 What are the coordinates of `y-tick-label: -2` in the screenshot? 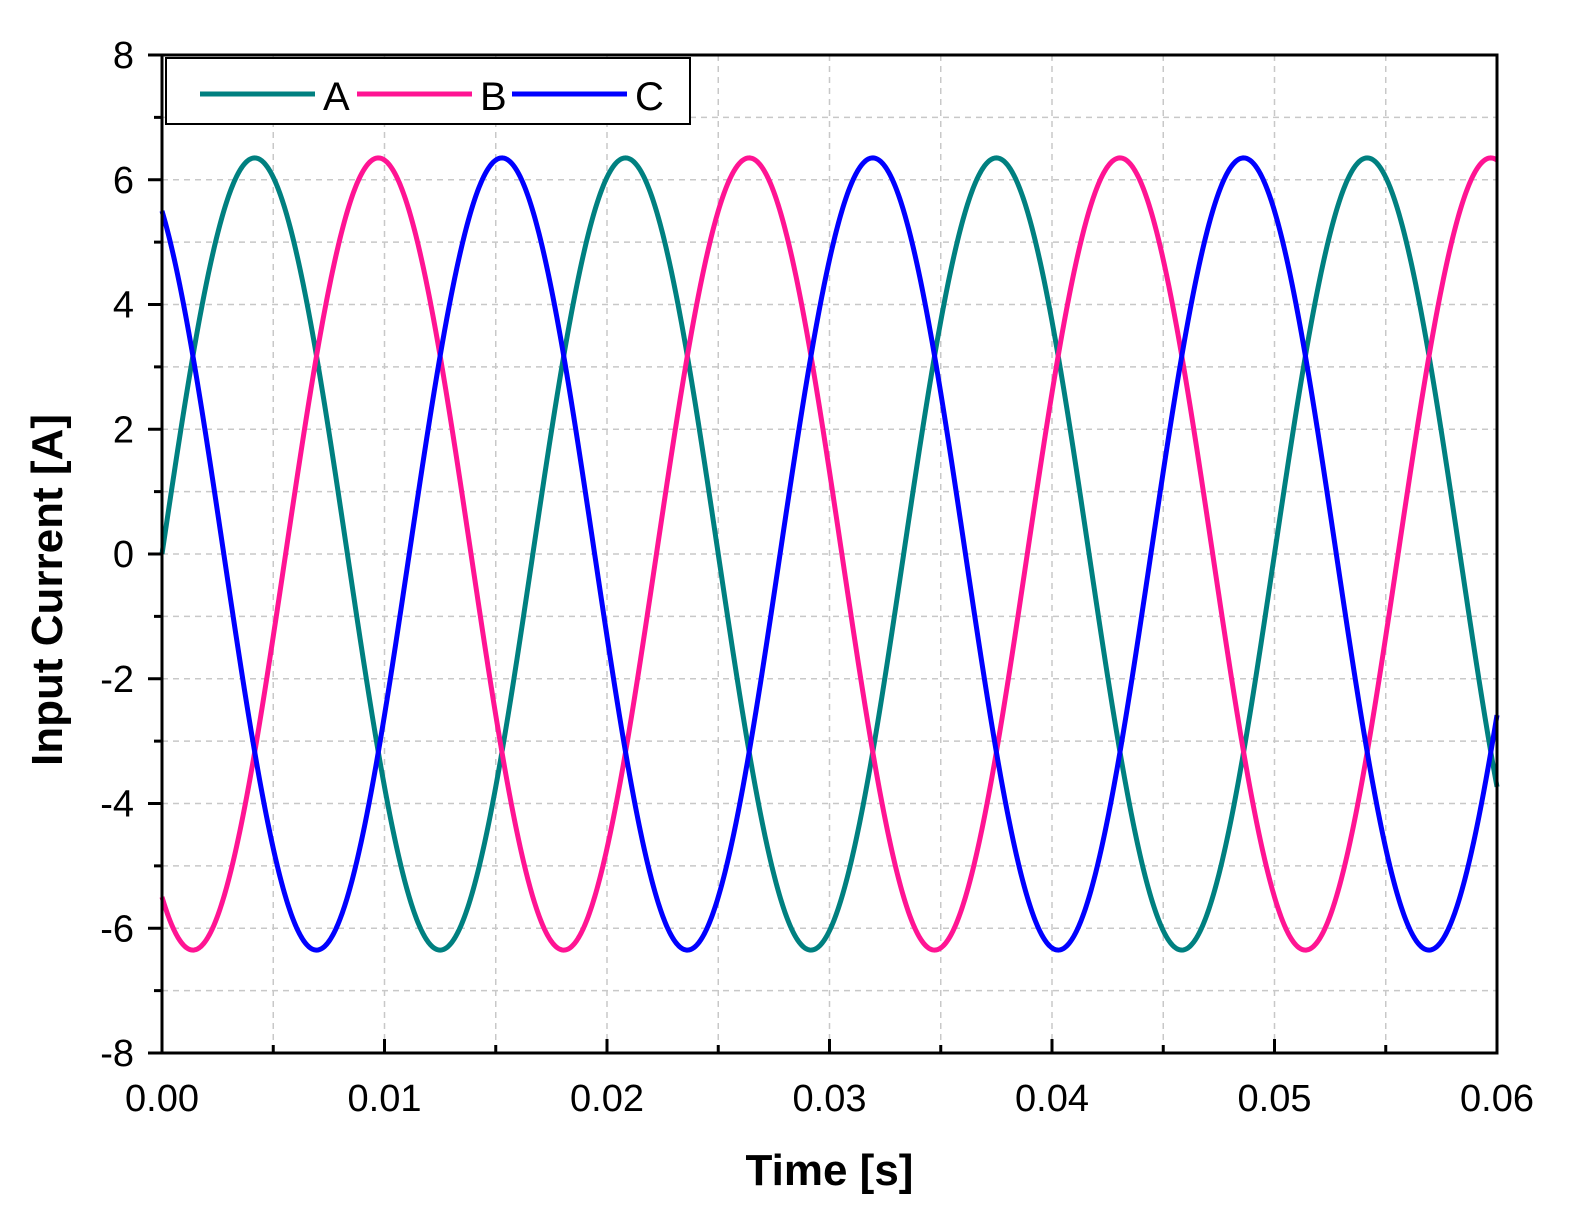 It's located at (117, 680).